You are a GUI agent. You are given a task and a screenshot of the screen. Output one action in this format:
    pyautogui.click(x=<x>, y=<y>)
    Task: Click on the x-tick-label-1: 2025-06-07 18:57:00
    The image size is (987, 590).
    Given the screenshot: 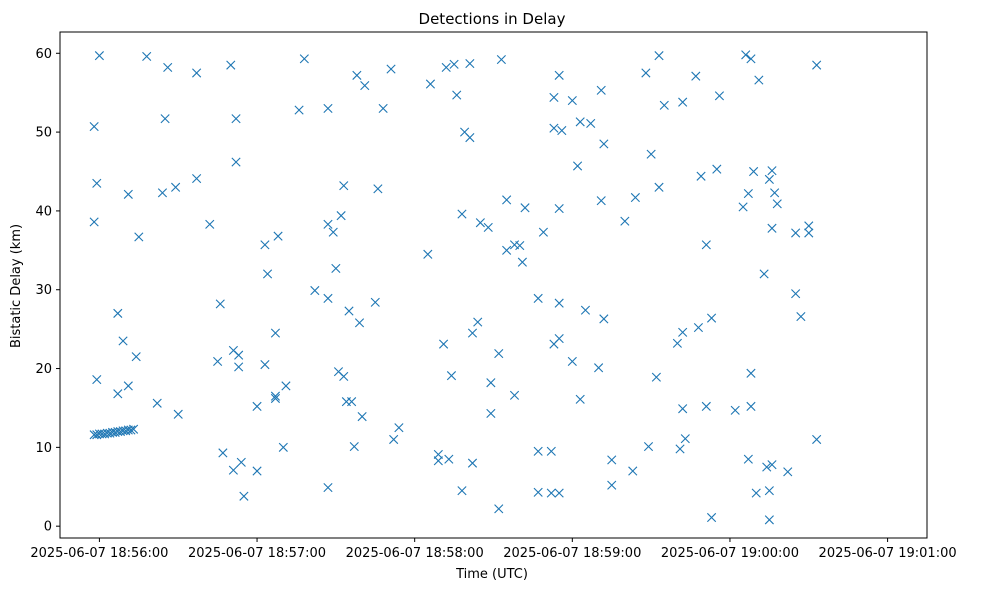 What is the action you would take?
    pyautogui.click(x=257, y=553)
    